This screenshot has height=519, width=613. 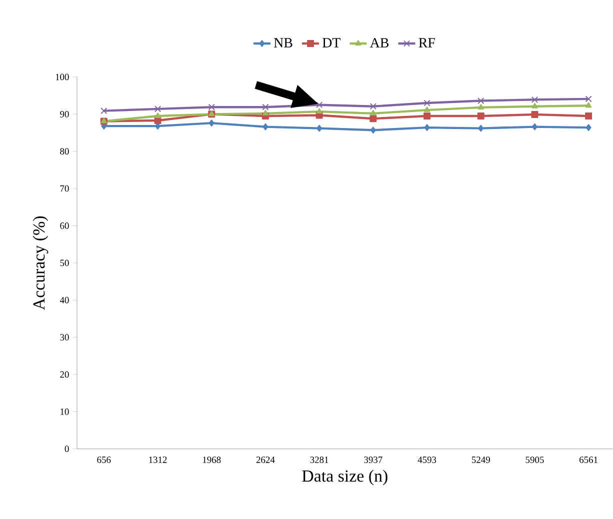 What do you see at coordinates (64, 374) in the screenshot?
I see `y-tick-label: 20` at bounding box center [64, 374].